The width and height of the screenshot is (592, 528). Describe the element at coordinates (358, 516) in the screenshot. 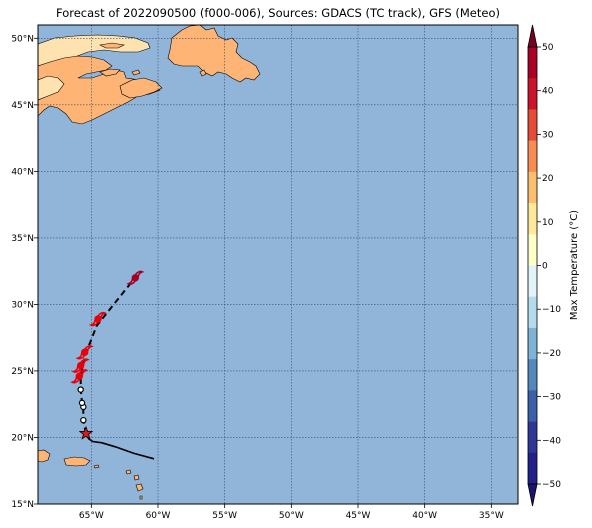

I see `lon-tick-label: 45°W` at that location.